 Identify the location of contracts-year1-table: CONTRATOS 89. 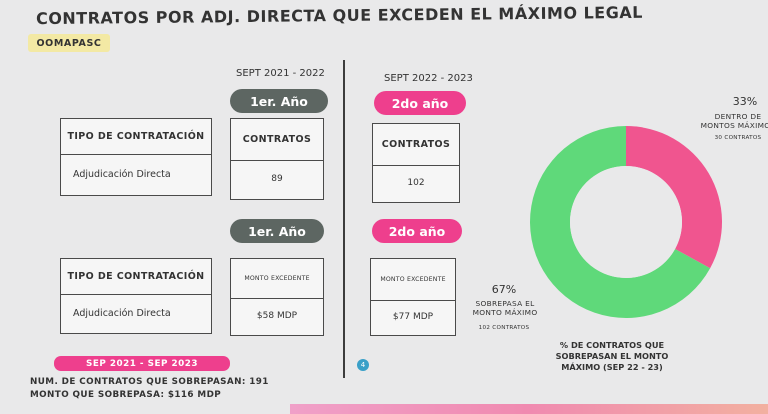
(277, 159).